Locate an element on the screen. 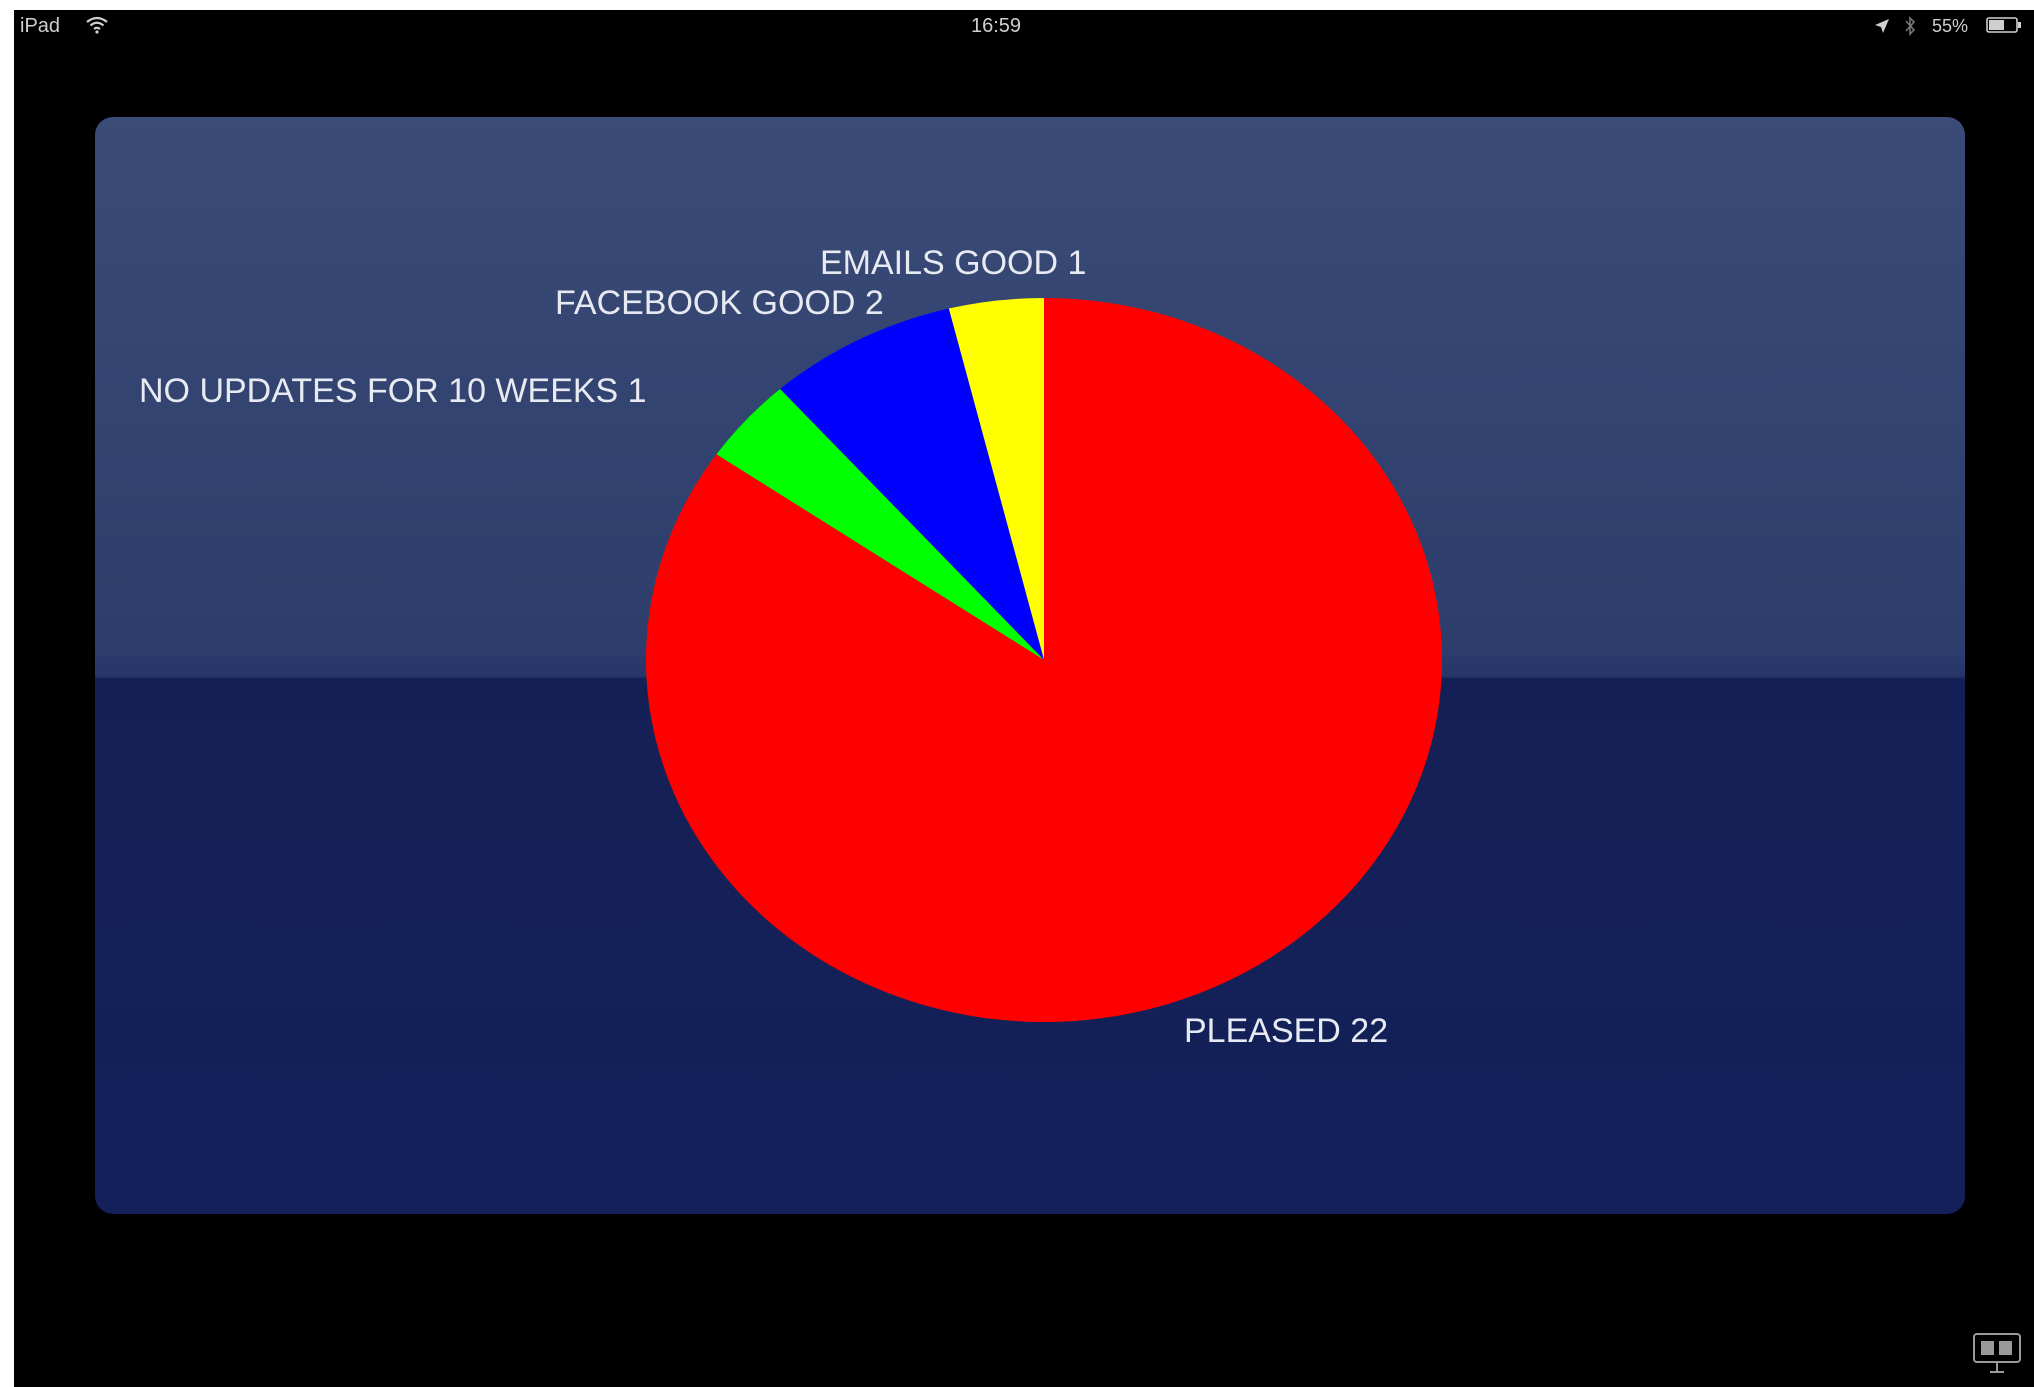 The image size is (2034, 1387). bluetooth-icon is located at coordinates (1910, 28).